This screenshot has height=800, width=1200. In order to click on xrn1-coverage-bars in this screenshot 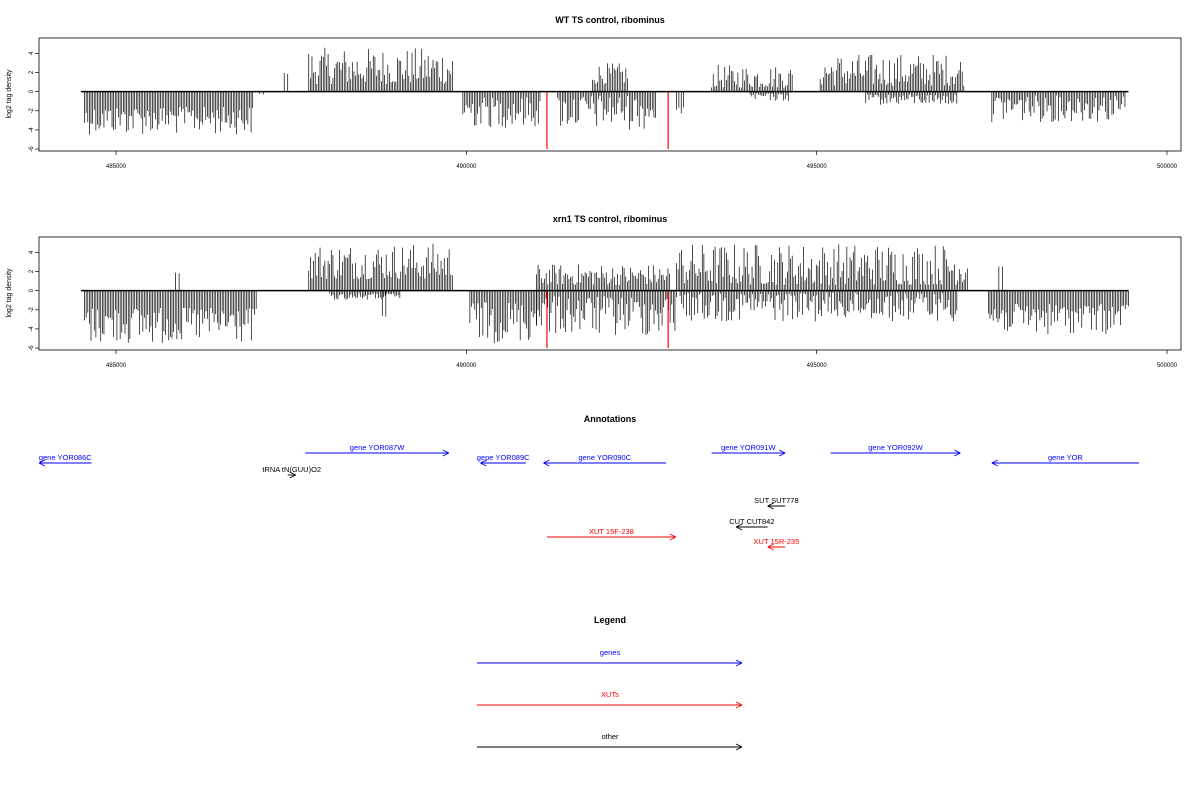, I will do `click(605, 296)`.